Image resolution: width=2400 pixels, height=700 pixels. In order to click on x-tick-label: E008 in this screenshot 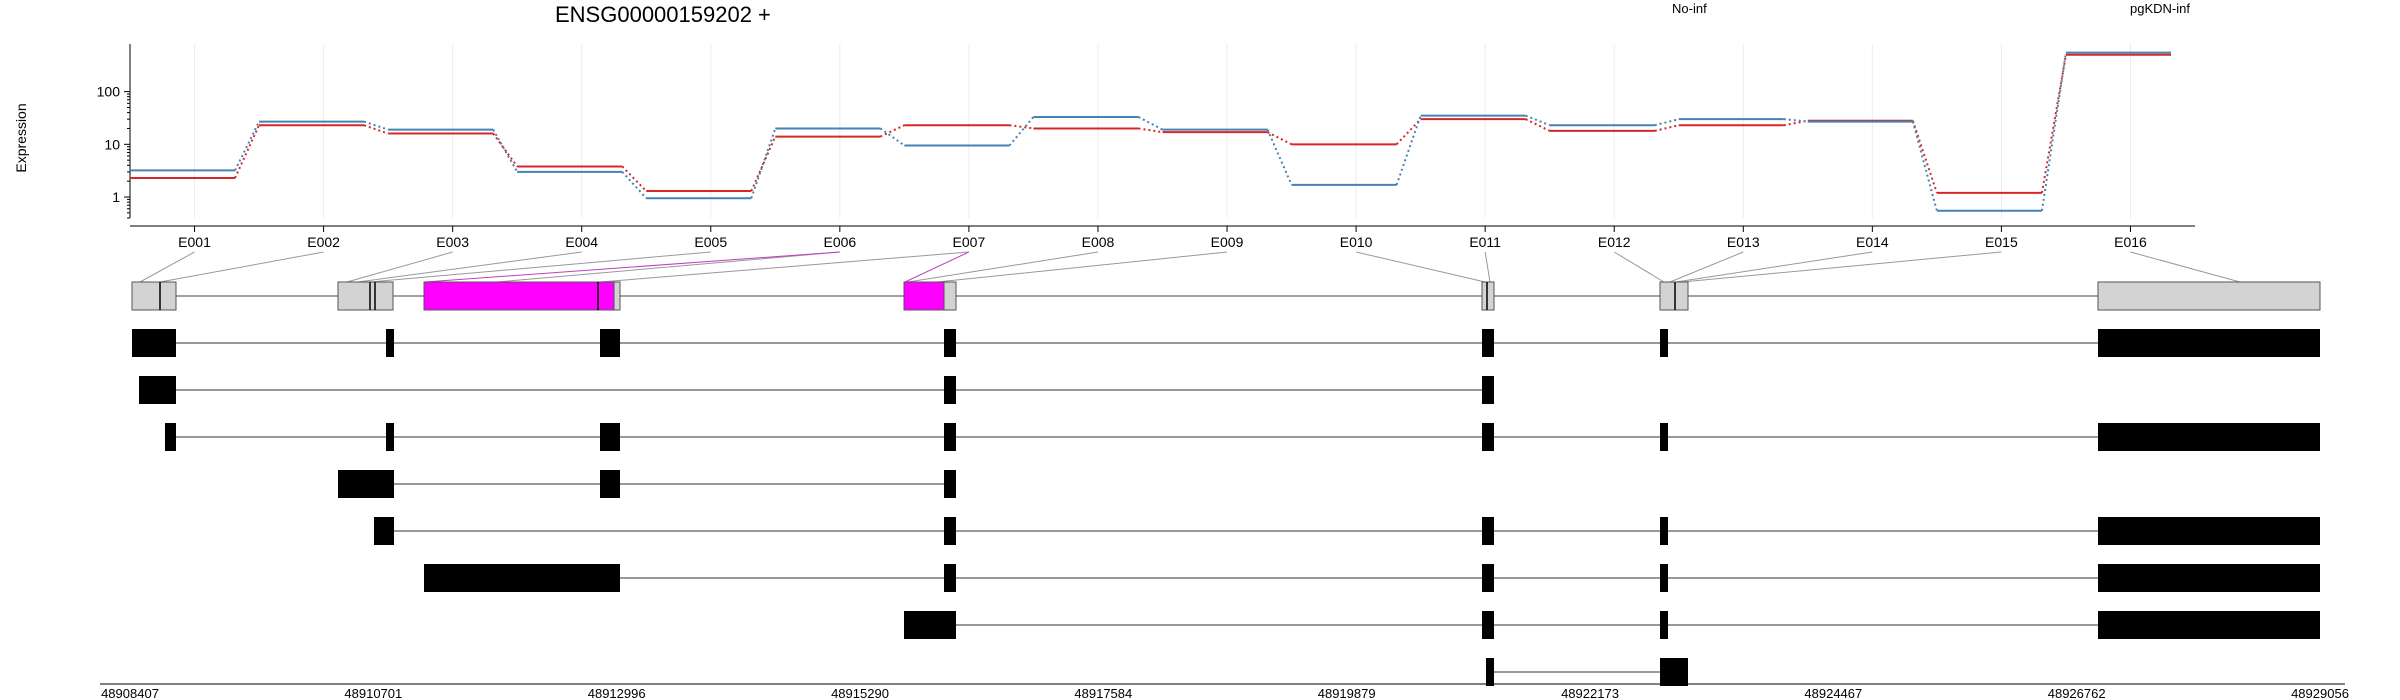, I will do `click(1098, 242)`.